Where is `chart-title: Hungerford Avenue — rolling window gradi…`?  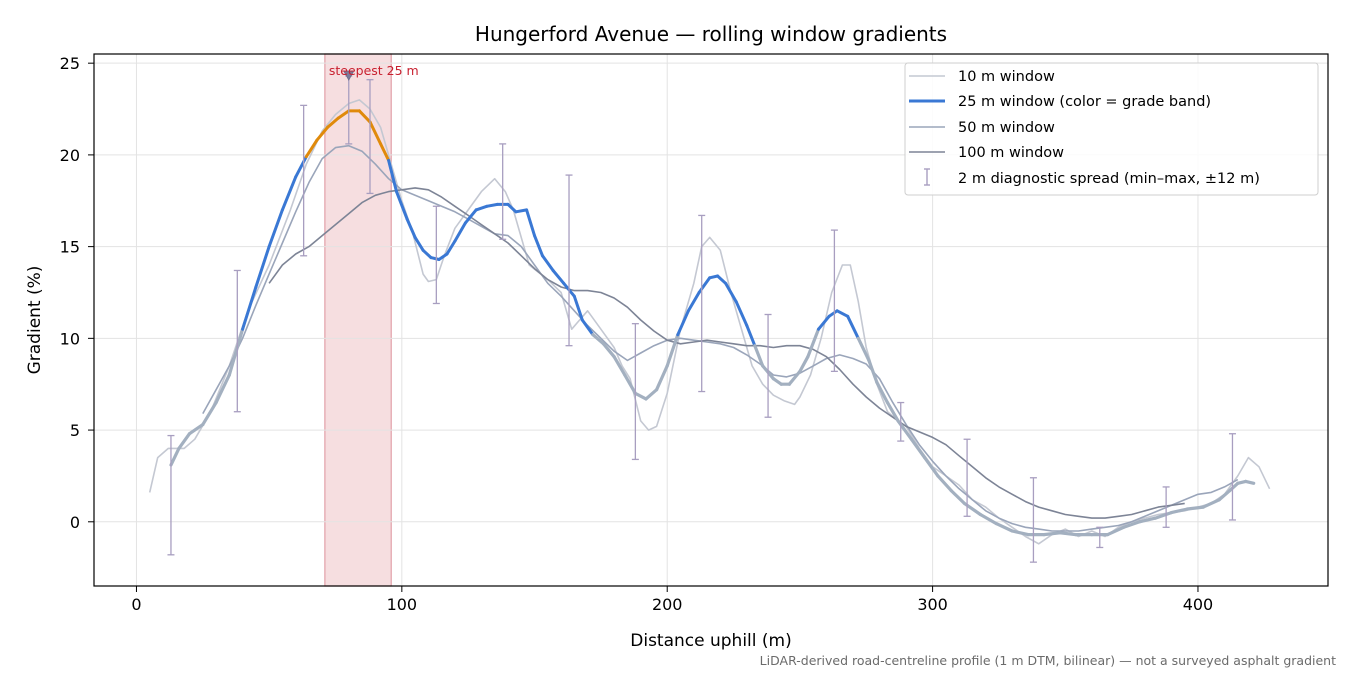
chart-title: Hungerford Avenue — rolling window gradi… is located at coordinates (711, 34).